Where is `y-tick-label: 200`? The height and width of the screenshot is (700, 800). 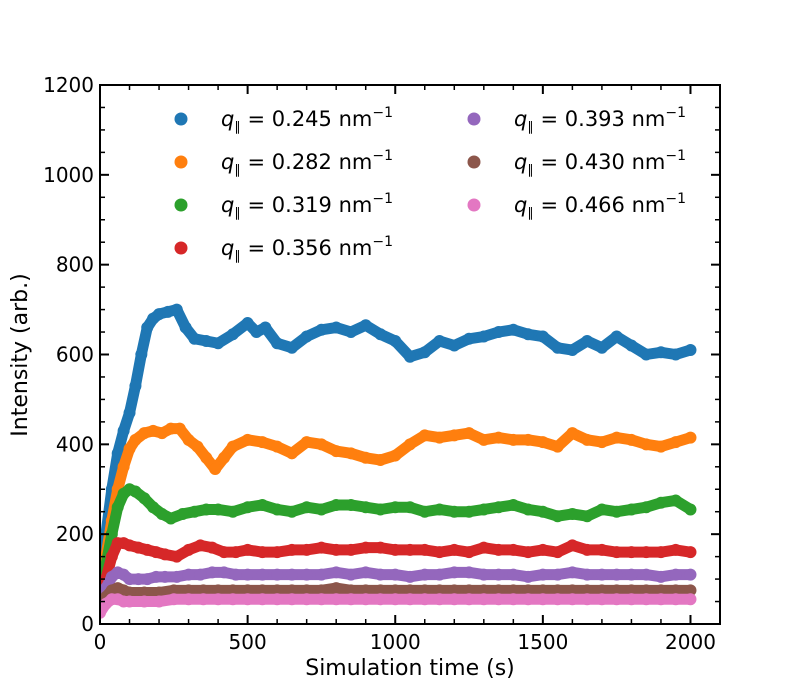
y-tick-label: 200 is located at coordinates (75, 534).